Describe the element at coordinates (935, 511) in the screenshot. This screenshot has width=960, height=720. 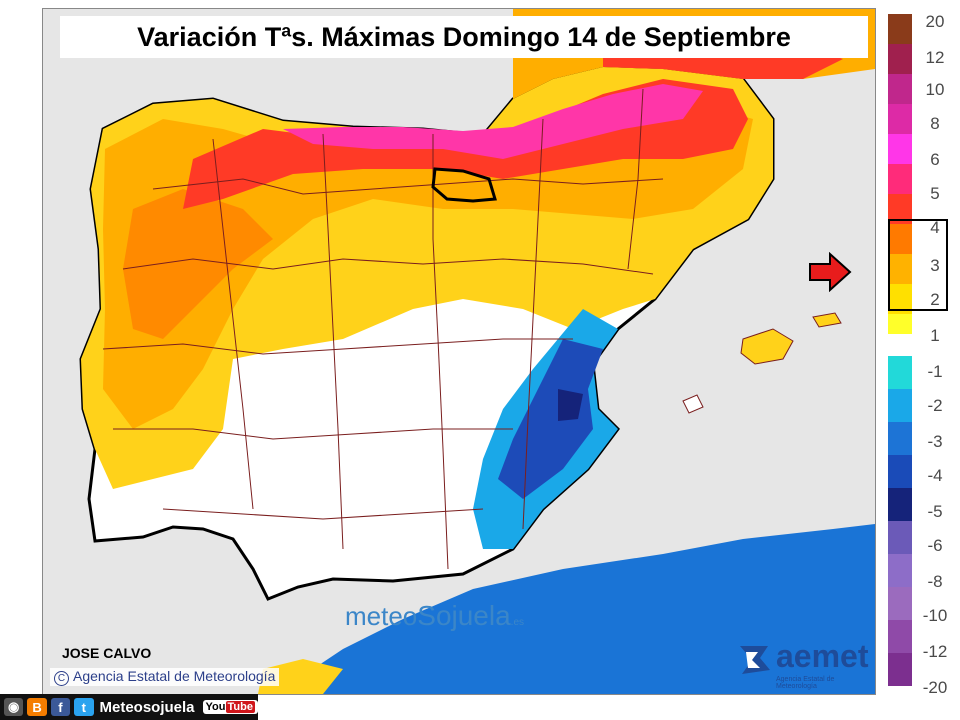
I see `legend-label: -5` at that location.